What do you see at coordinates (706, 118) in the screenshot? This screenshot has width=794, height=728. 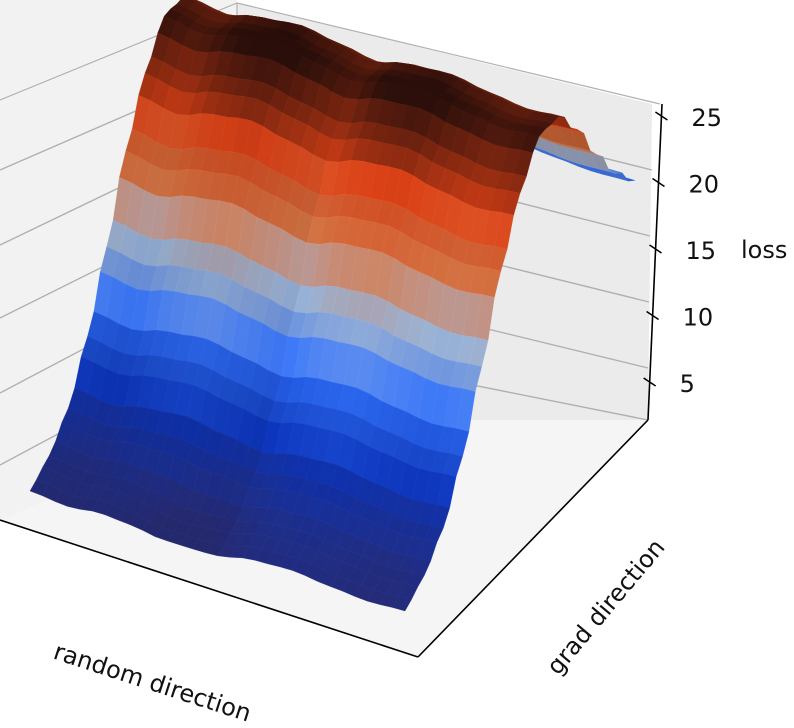 I see `z-tick-label: 25` at bounding box center [706, 118].